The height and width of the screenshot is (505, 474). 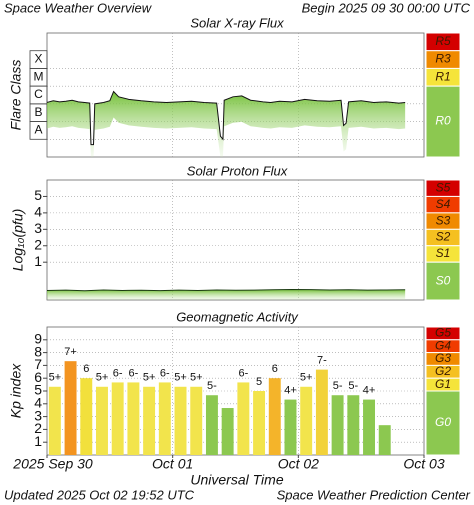 I want to click on scale-label: S5, so click(x=443, y=187).